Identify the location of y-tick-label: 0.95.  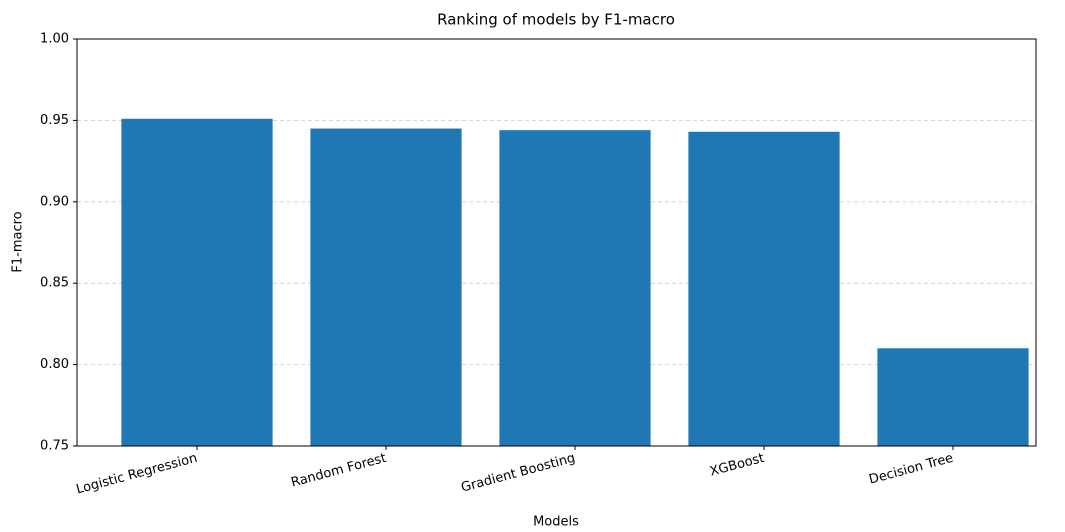
(54, 120).